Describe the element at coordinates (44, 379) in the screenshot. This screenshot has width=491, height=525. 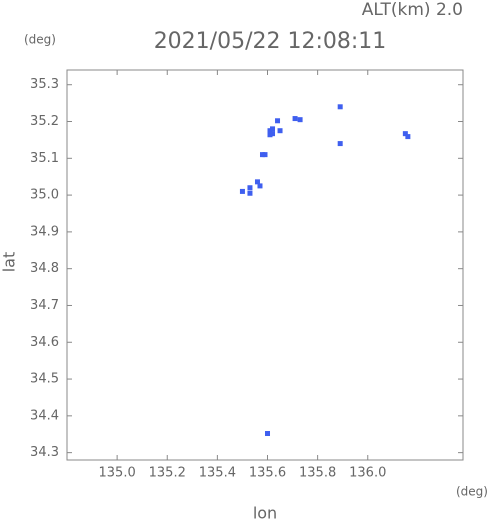
I see `y-tick-label: 34.5` at that location.